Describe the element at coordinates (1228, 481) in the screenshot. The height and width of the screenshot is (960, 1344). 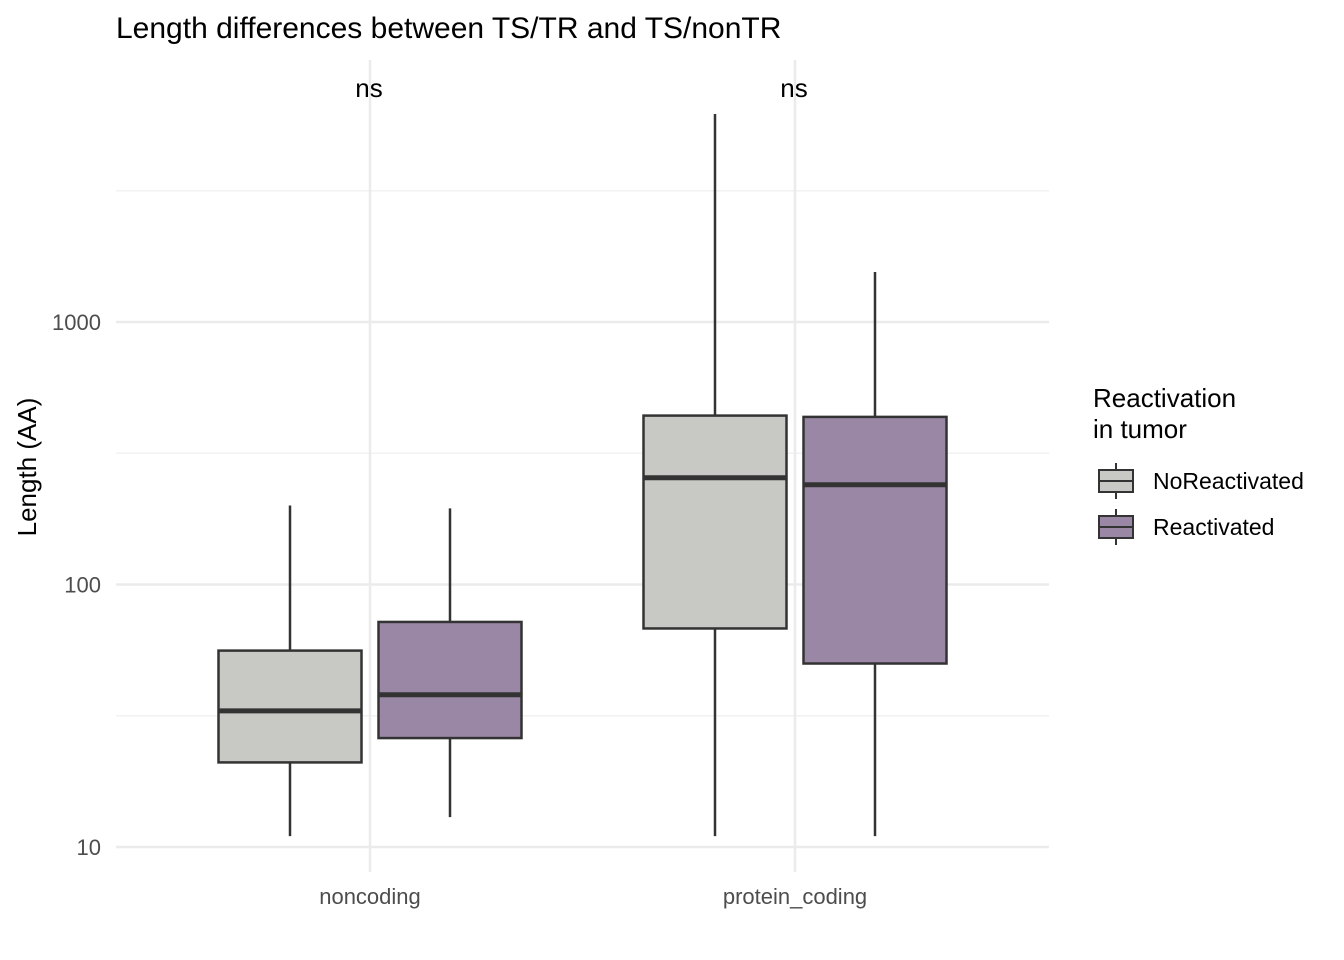
I see `legend-label: NoReactivated` at that location.